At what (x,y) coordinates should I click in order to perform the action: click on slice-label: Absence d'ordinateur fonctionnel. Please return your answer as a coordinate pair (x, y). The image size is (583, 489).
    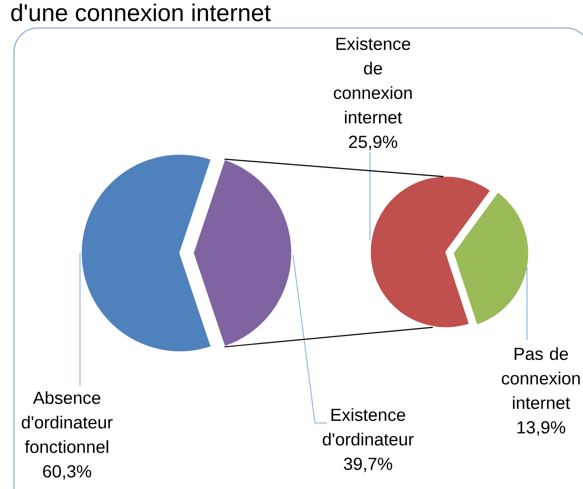
    Looking at the image, I should click on (67, 422).